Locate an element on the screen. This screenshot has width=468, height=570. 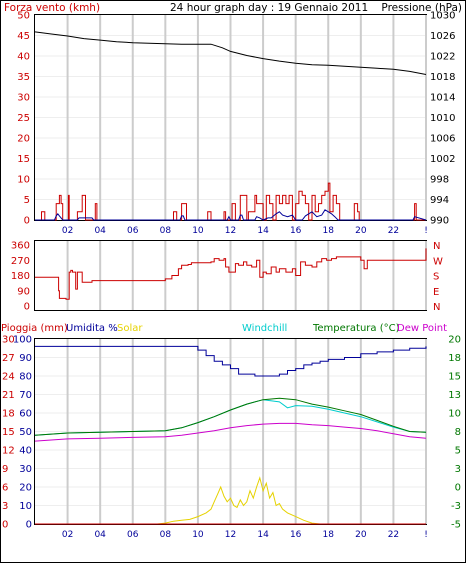
pressure-y-tick: 994 is located at coordinates (439, 200).